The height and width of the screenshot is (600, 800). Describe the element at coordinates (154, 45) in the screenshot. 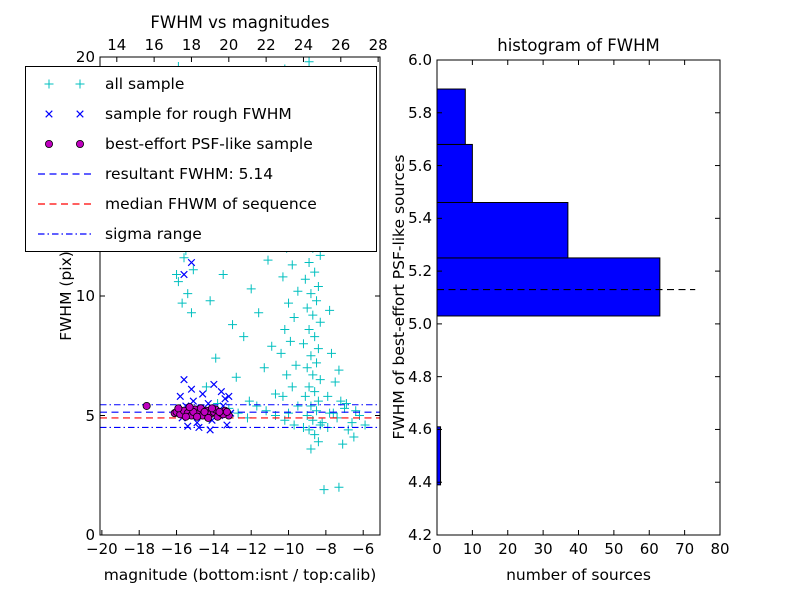

I see `tick-label: 16` at that location.